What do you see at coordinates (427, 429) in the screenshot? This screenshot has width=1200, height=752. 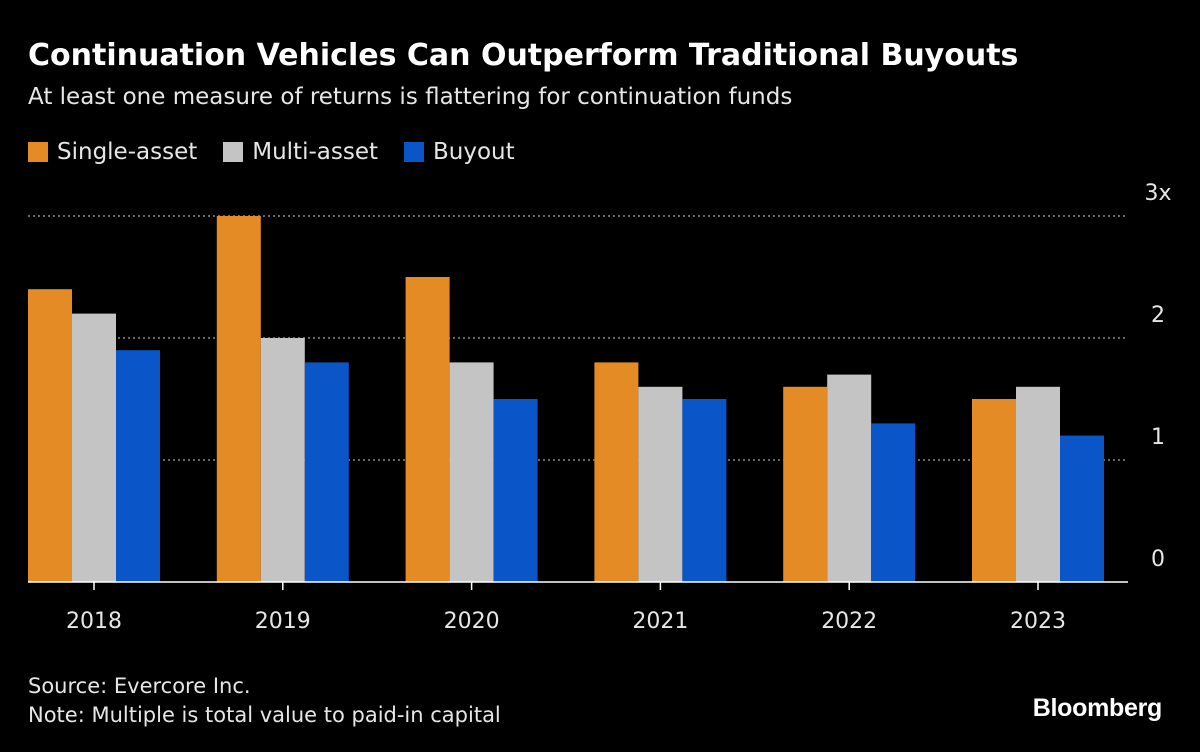 I see `bar-single-asset-2020` at bounding box center [427, 429].